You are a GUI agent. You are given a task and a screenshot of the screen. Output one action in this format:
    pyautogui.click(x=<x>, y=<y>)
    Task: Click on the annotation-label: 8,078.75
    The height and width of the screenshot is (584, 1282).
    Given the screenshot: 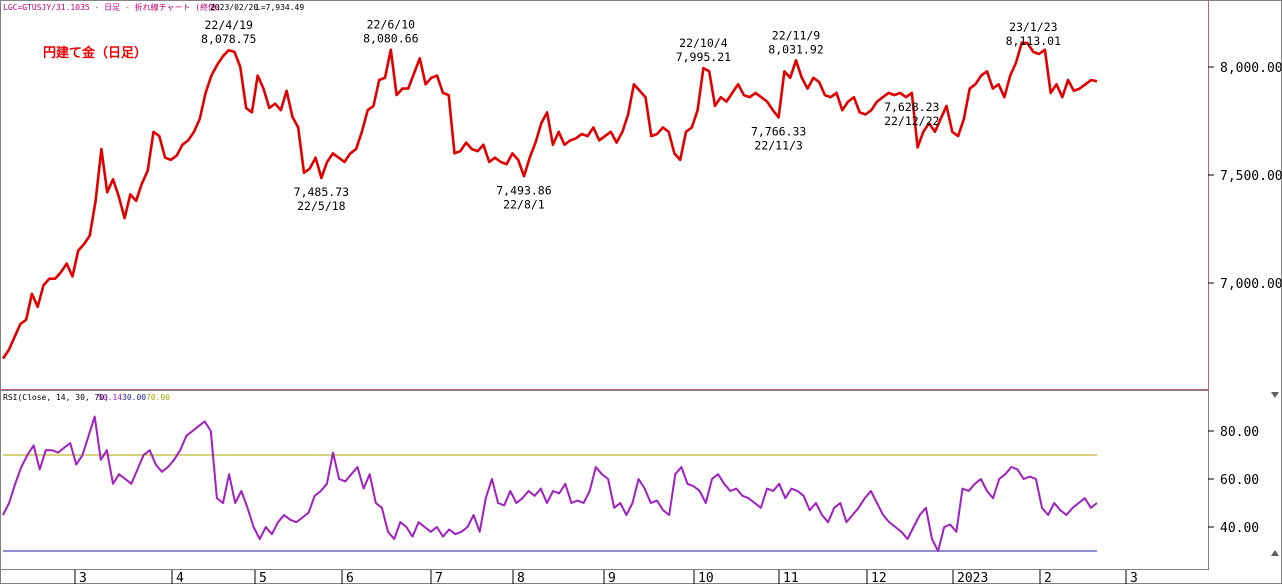 What is the action you would take?
    pyautogui.click(x=228, y=39)
    